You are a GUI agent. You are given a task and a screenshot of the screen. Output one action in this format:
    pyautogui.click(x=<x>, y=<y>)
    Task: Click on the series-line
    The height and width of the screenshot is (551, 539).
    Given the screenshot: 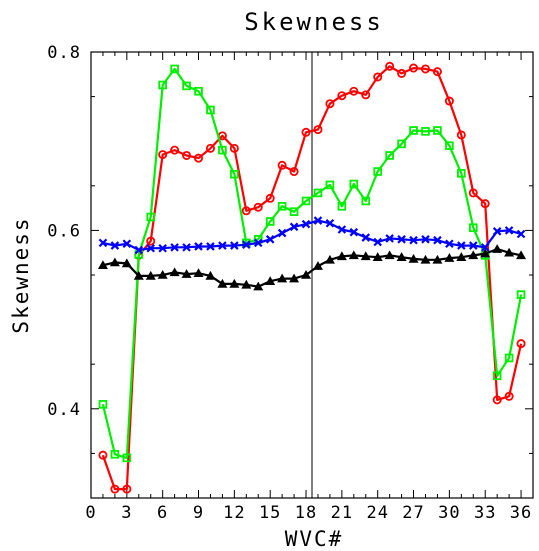 What is the action you would take?
    pyautogui.click(x=312, y=235)
    